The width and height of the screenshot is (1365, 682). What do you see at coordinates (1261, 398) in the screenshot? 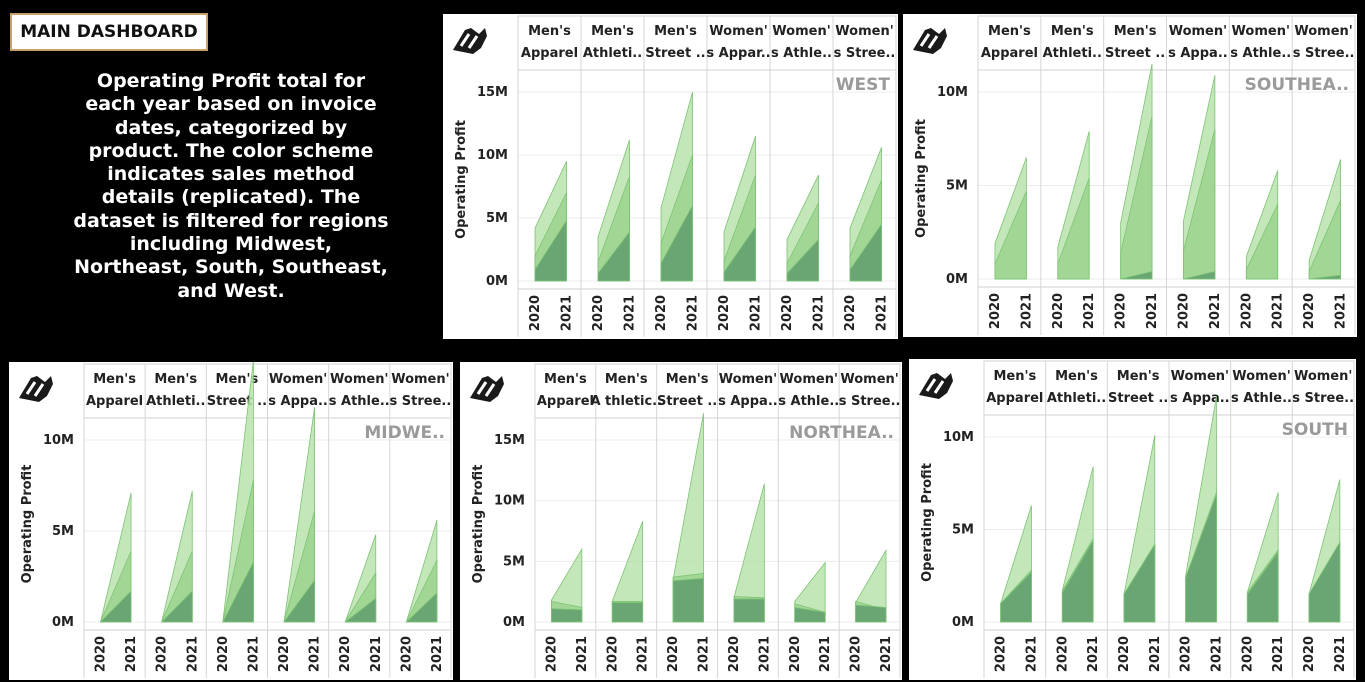
I see `category-header: s Athle..` at bounding box center [1261, 398].